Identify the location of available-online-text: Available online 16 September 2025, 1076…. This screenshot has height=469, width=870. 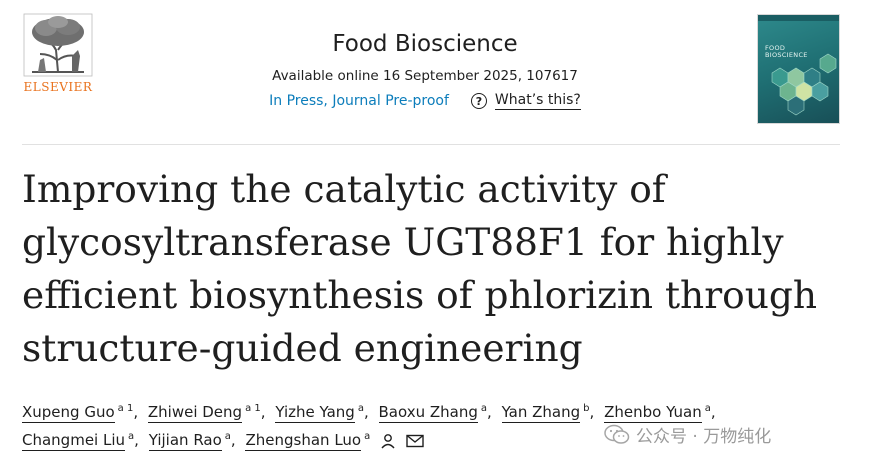
(425, 76).